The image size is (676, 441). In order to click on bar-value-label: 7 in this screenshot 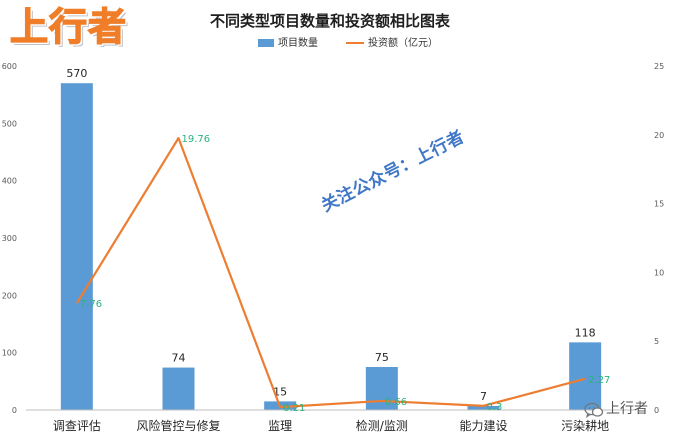, I will do `click(483, 396)`.